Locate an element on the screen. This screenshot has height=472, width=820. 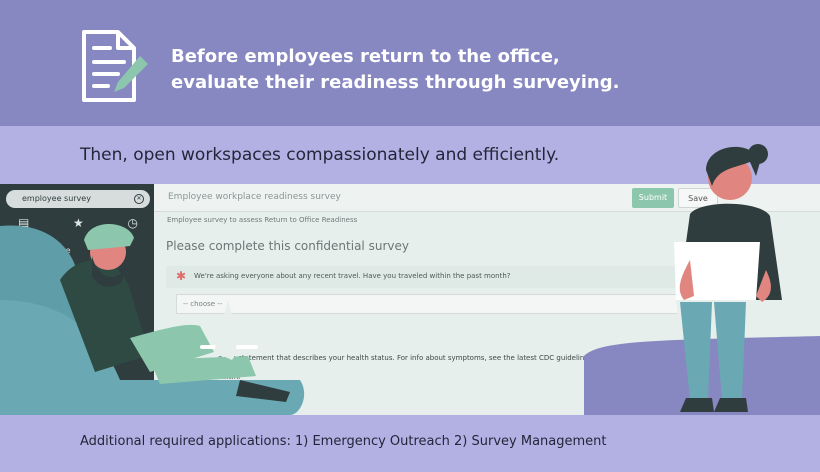
submit-button: Submit is located at coordinates (653, 198).